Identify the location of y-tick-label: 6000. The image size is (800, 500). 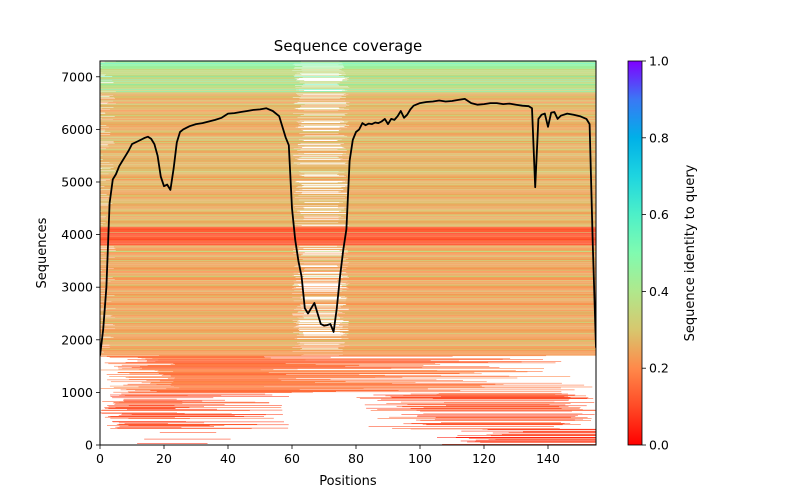
(77, 129).